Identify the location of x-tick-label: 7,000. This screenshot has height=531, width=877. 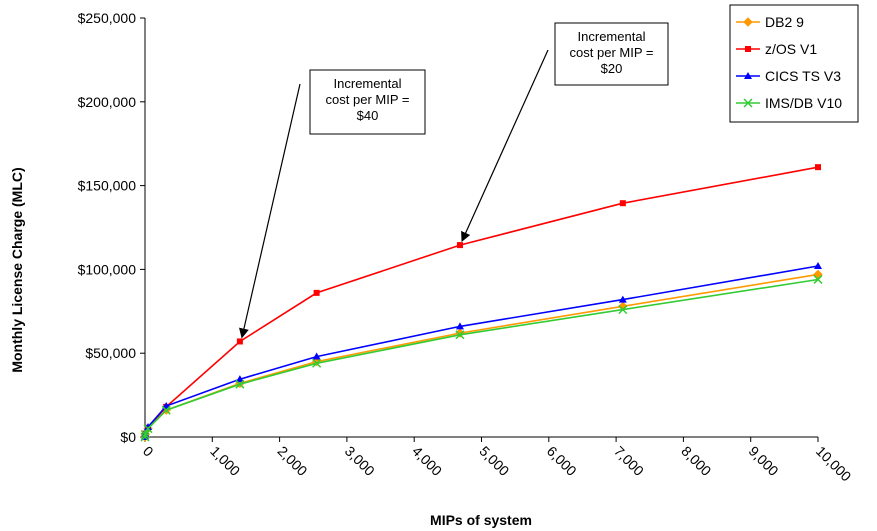
(629, 461).